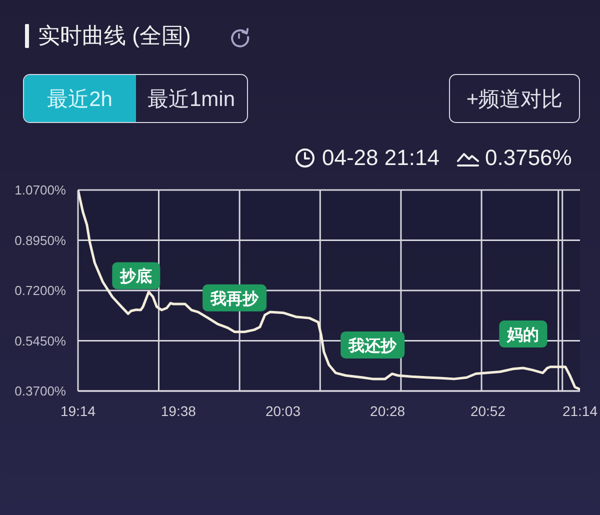 Image resolution: width=600 pixels, height=515 pixels. What do you see at coordinates (580, 410) in the screenshot?
I see `x-tick-label: 21:14` at bounding box center [580, 410].